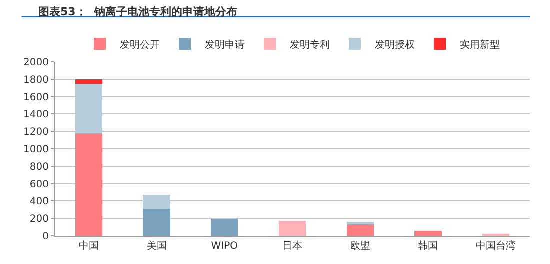 The height and width of the screenshot is (264, 550). What do you see at coordinates (39, 220) in the screenshot?
I see `y-tick-label: 200` at bounding box center [39, 220].